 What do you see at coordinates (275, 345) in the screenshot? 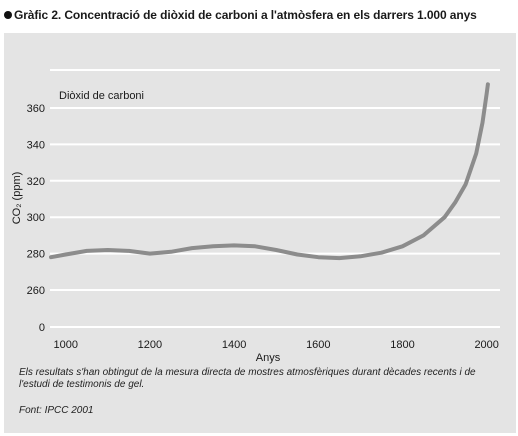
I see `x-tick-labels: 1000 1200 1400 1600 1800 2000` at bounding box center [275, 345].